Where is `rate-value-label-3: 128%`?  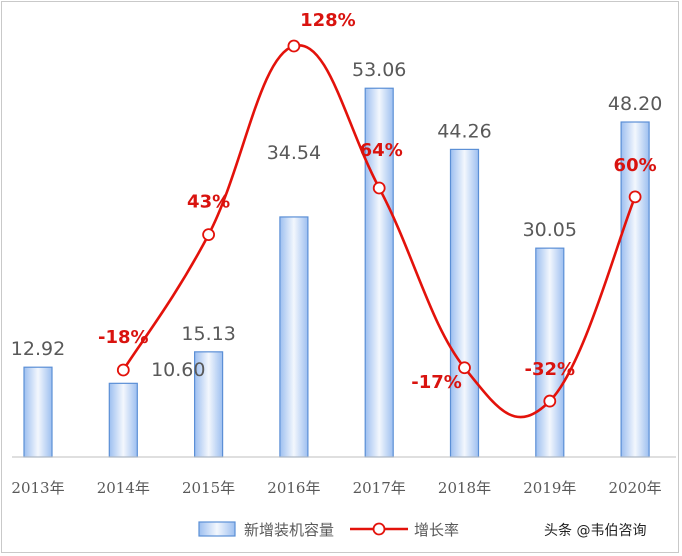
rate-value-label-3: 128% is located at coordinates (328, 20).